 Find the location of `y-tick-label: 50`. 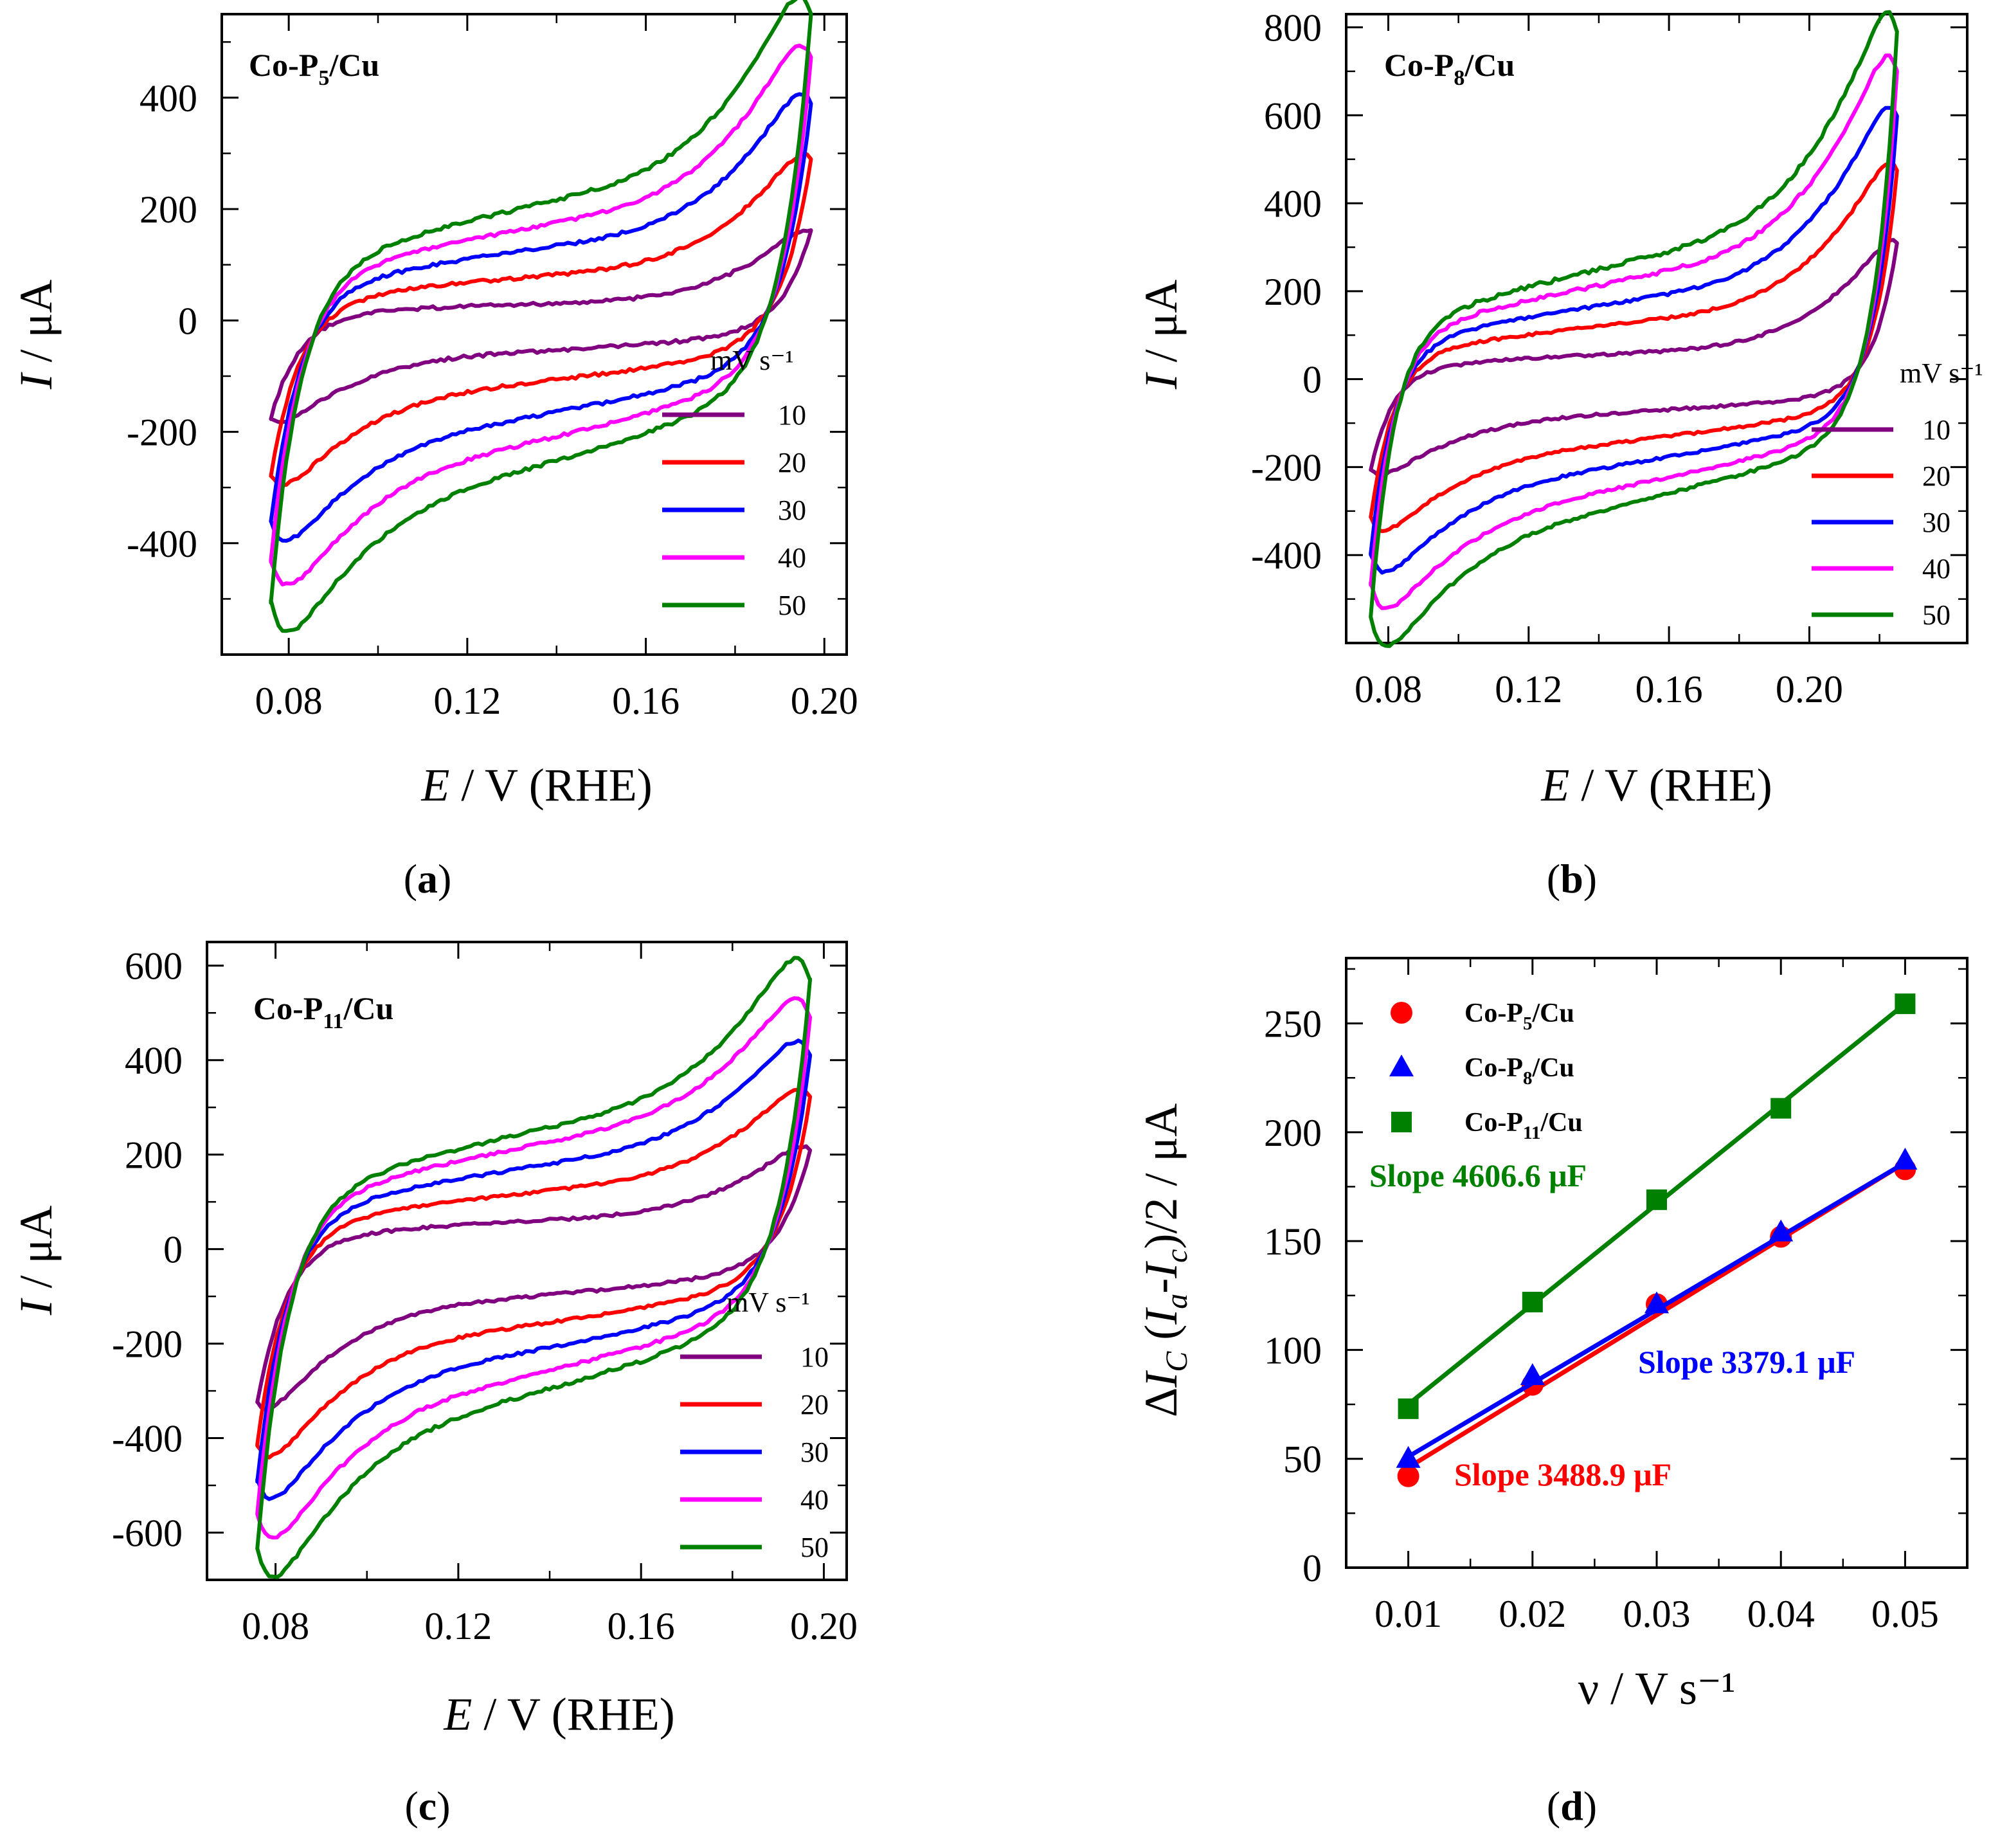

y-tick-label: 50 is located at coordinates (1302, 1459).